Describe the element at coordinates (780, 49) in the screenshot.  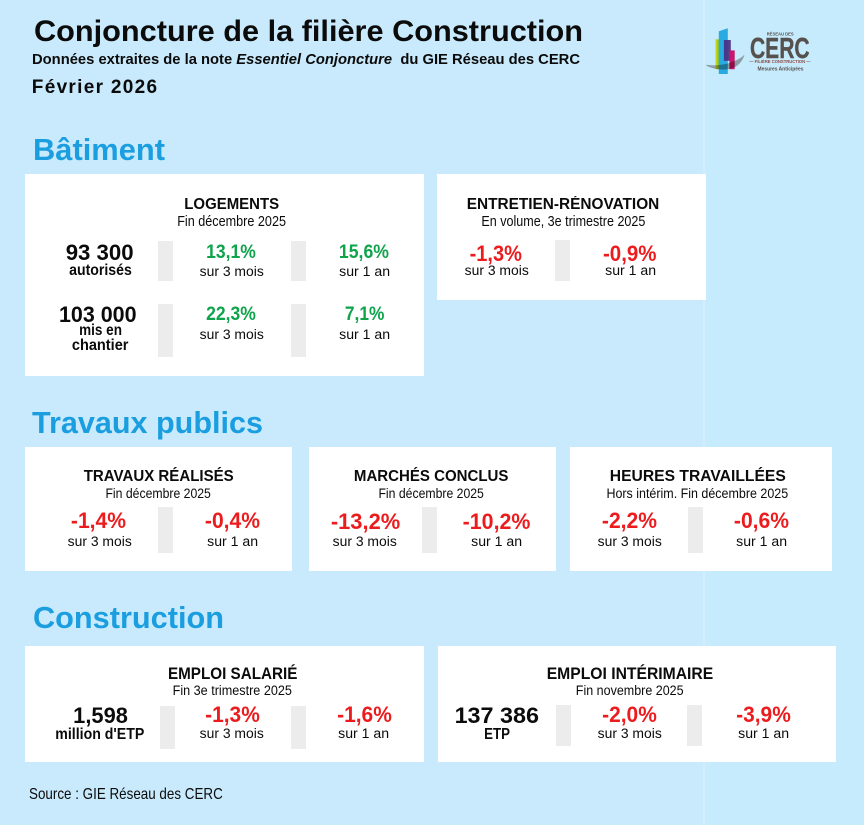
I see `svg-text: CERC` at that location.